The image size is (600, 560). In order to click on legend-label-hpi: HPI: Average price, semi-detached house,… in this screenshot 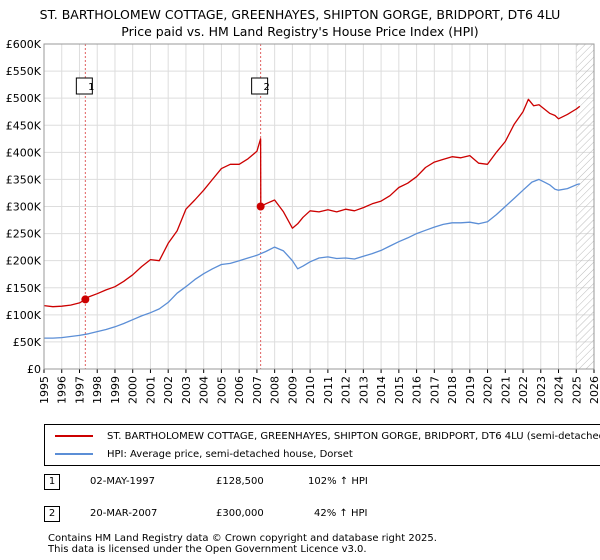, I will do `click(230, 454)`.